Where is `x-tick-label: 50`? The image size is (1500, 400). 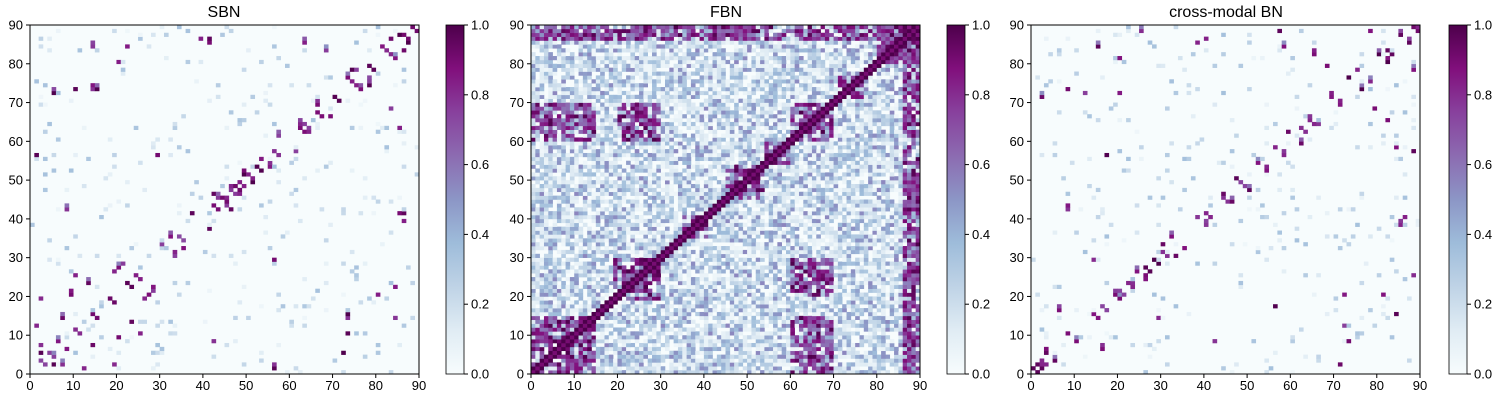 x-tick-label: 50 is located at coordinates (246, 385).